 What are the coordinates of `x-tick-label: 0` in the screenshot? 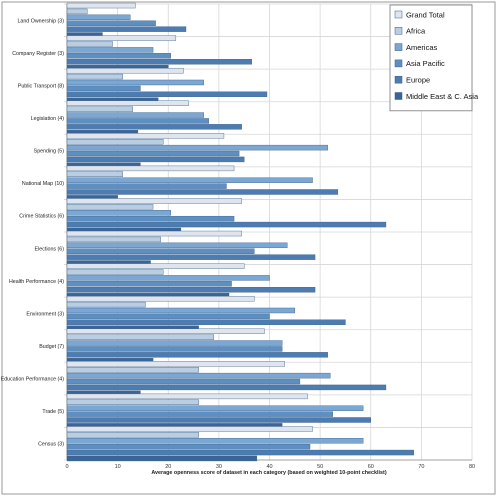 It's located at (66, 467).